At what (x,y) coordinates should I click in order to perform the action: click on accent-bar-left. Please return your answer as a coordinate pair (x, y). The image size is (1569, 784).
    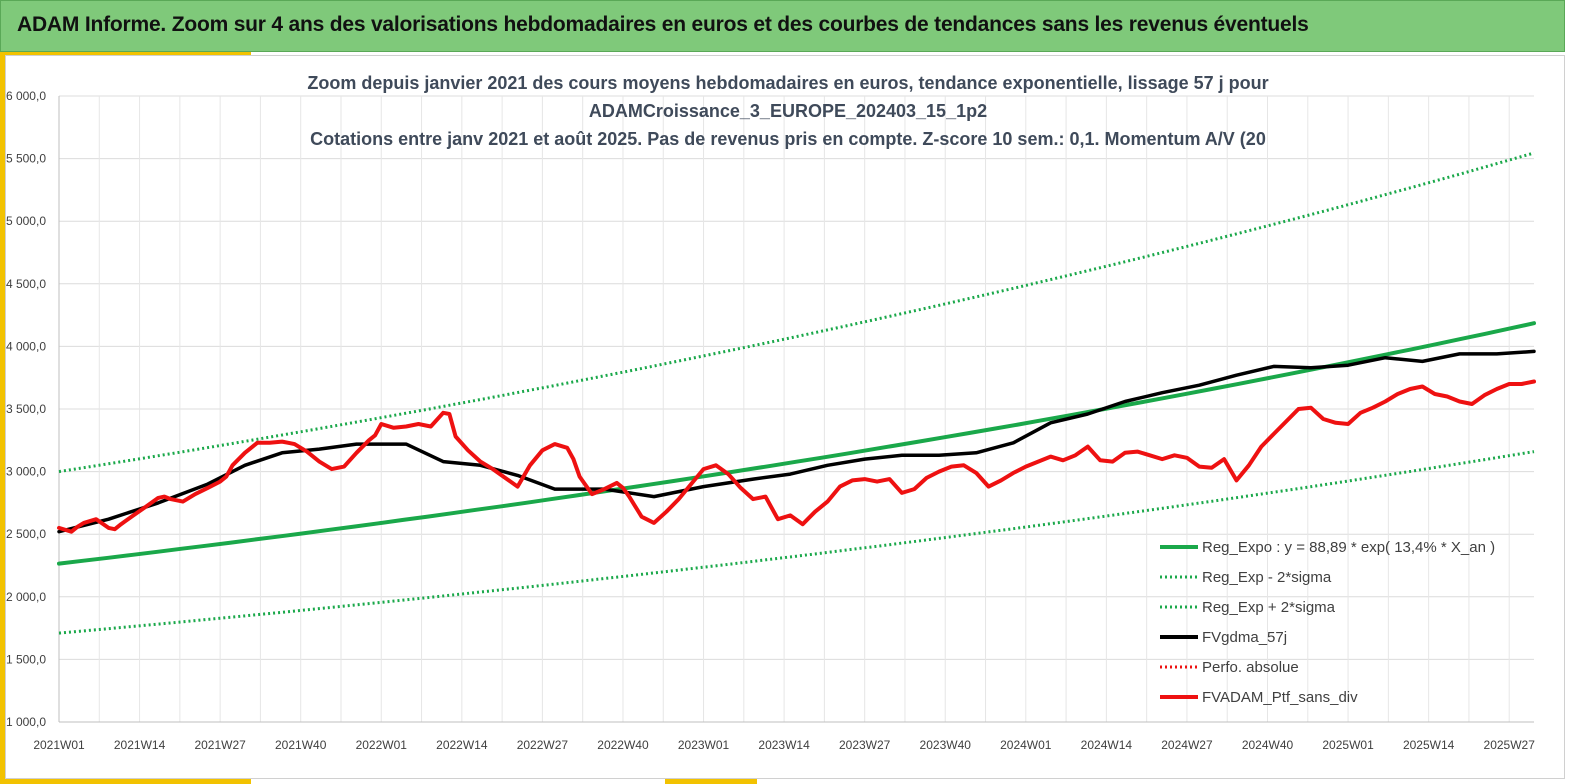
    Looking at the image, I should click on (2, 418).